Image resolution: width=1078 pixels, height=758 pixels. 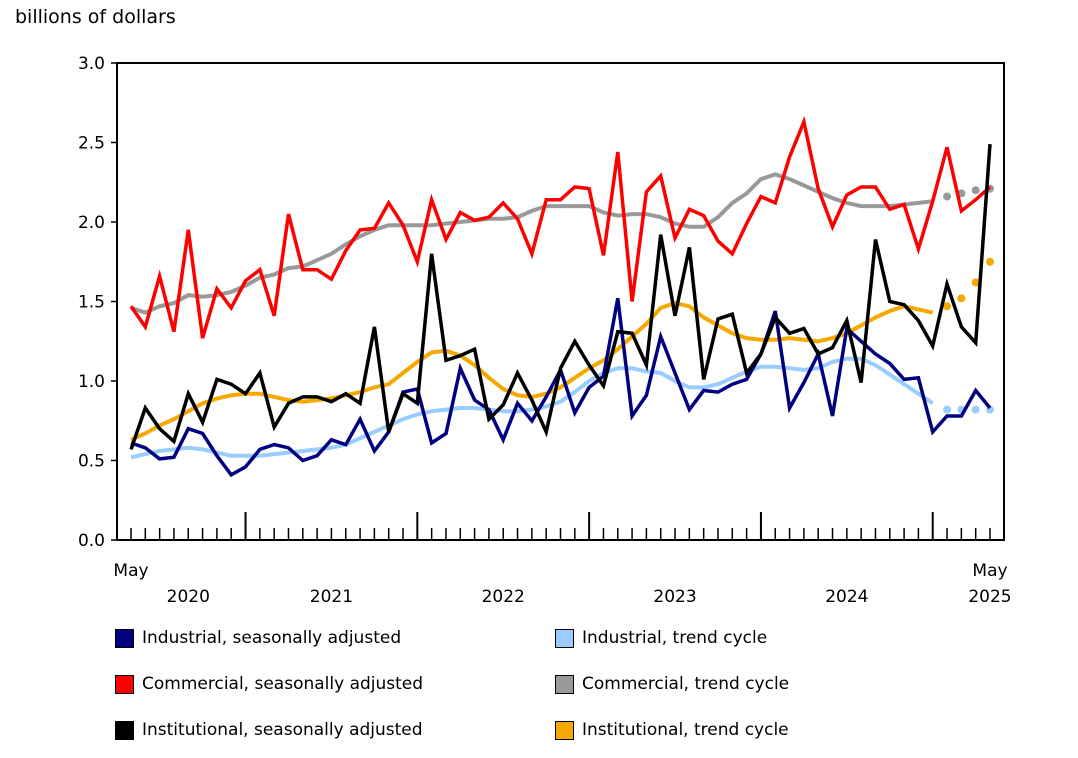 I want to click on x-label-year: 2020, so click(x=188, y=597).